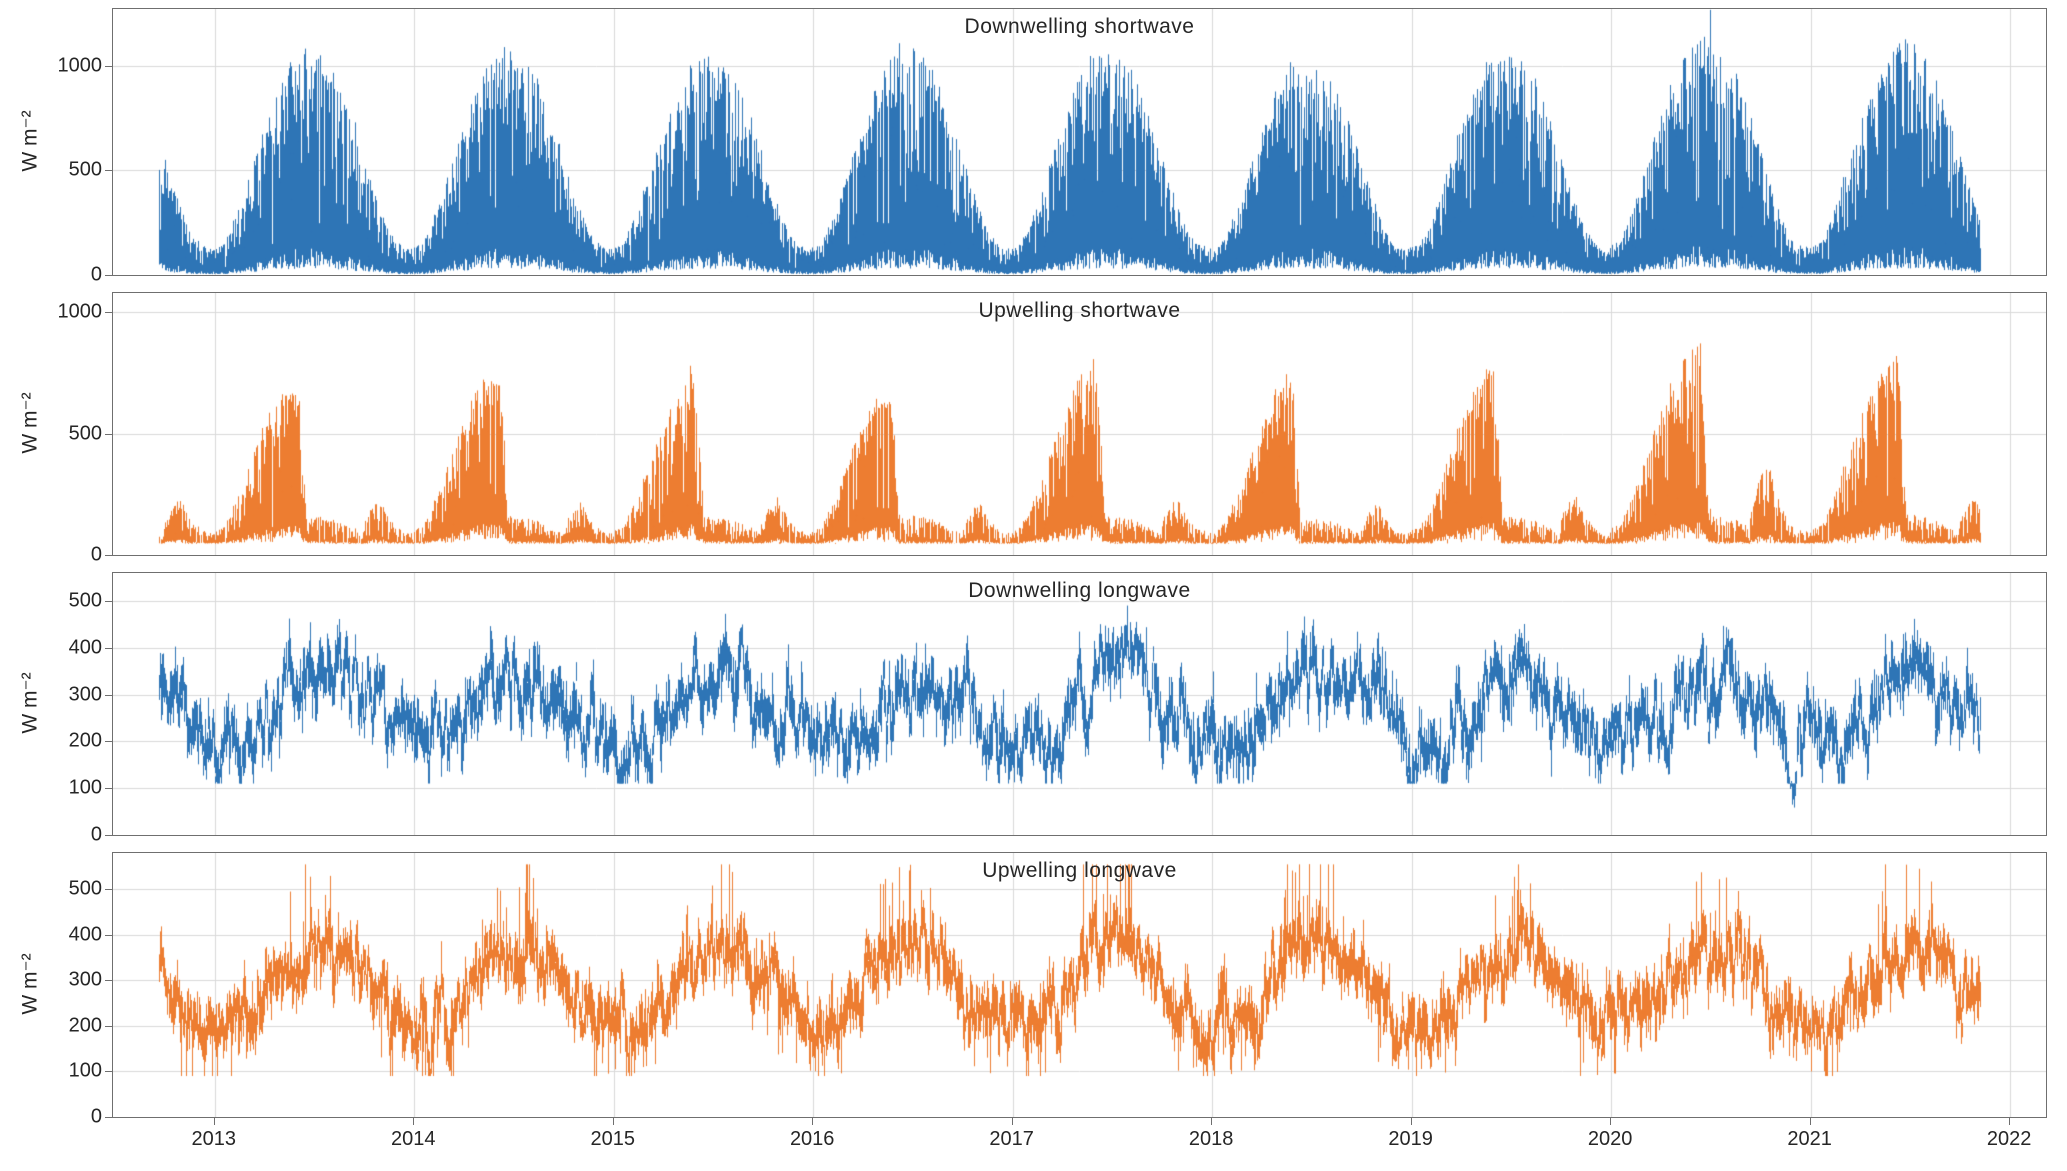 The height and width of the screenshot is (1171, 2067). What do you see at coordinates (413, 1139) in the screenshot?
I see `x-tick-label-year: 2014` at bounding box center [413, 1139].